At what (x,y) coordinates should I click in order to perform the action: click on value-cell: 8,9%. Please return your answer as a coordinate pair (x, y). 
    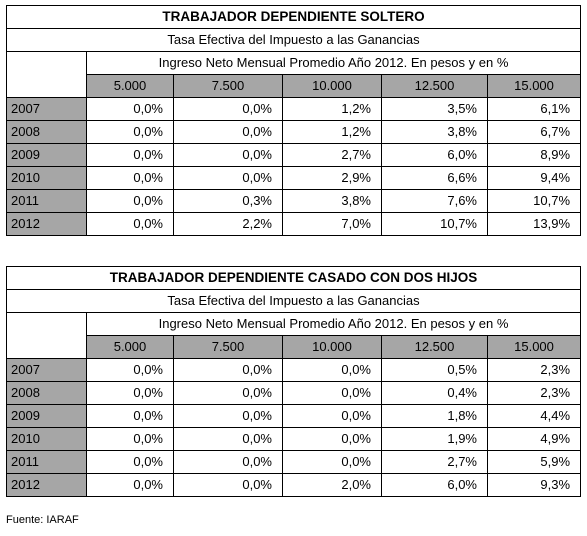
    Looking at the image, I should click on (534, 155).